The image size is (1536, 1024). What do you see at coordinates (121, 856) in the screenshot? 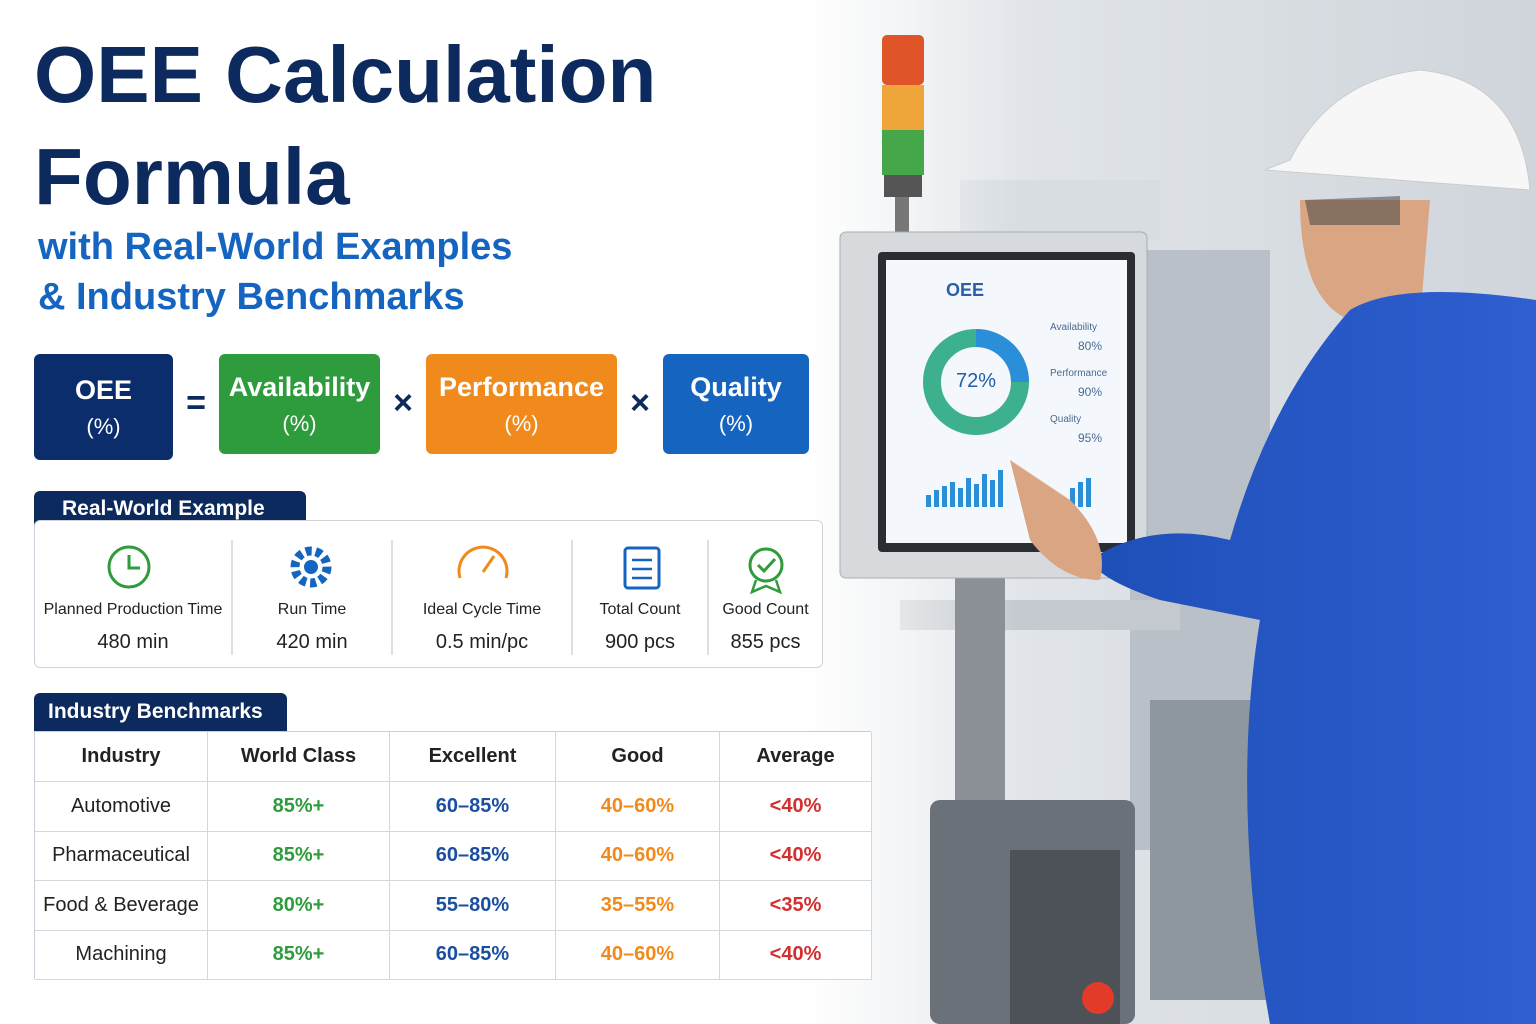
I see `table-cell: Pharmaceutical` at bounding box center [121, 856].